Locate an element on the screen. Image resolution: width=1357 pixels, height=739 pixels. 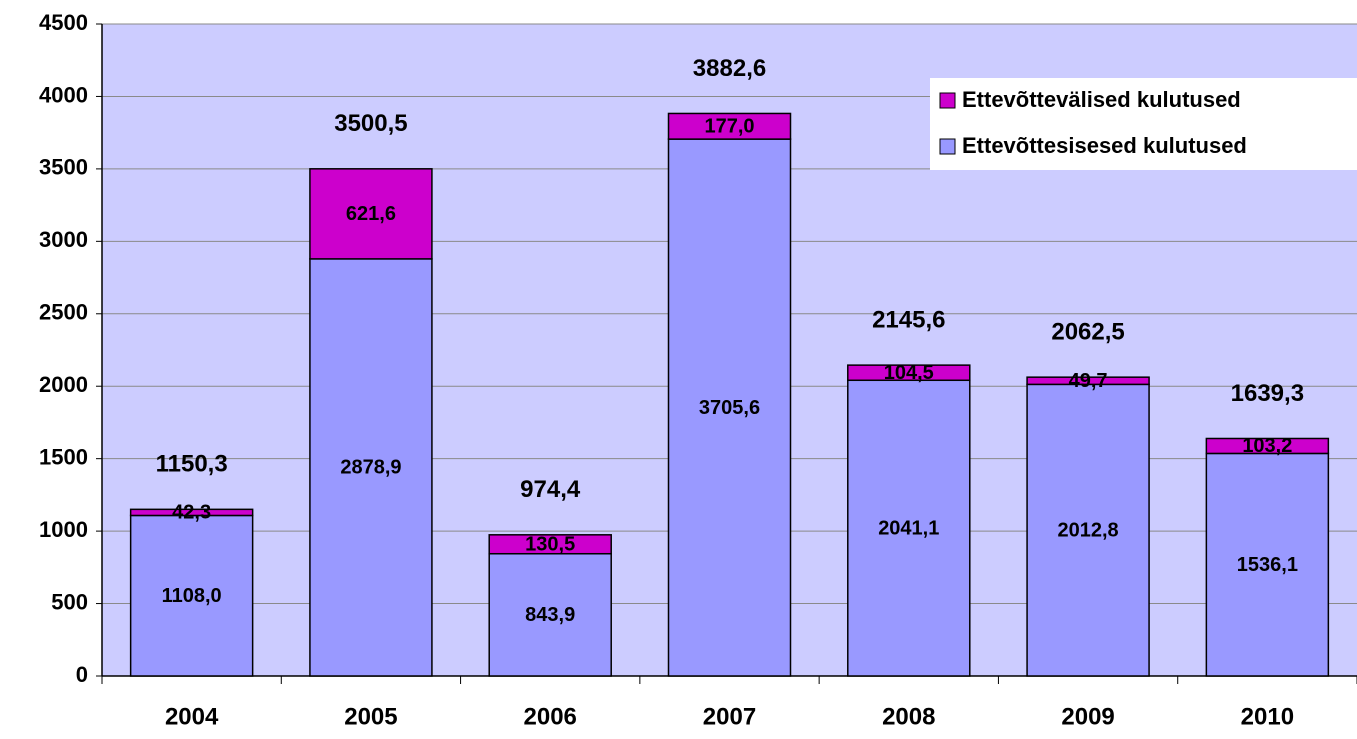
value-label: 130,5 is located at coordinates (550, 545).